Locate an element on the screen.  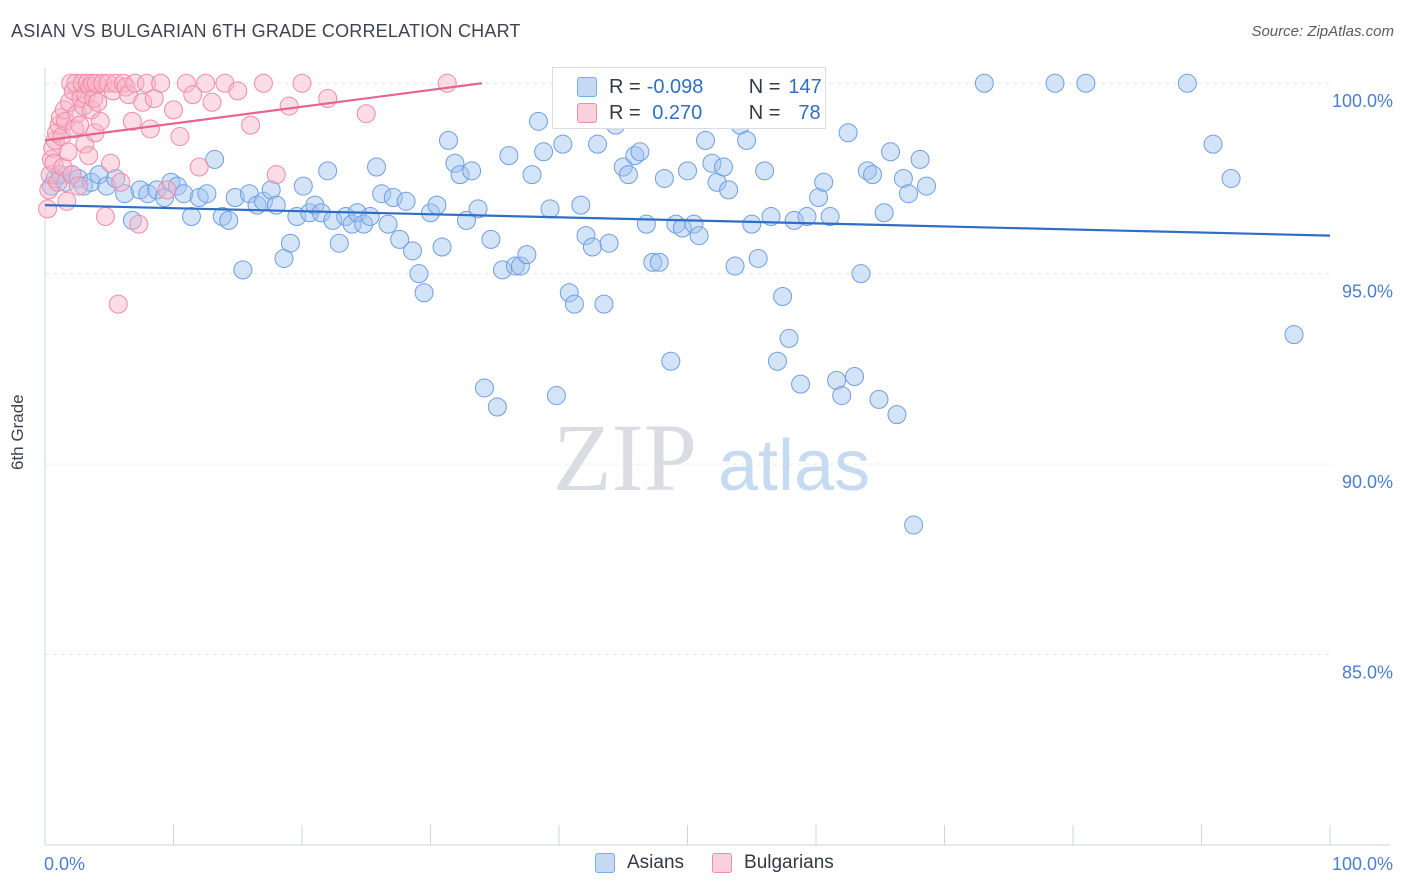
legend-n-value: 147 is located at coordinates (805, 86).